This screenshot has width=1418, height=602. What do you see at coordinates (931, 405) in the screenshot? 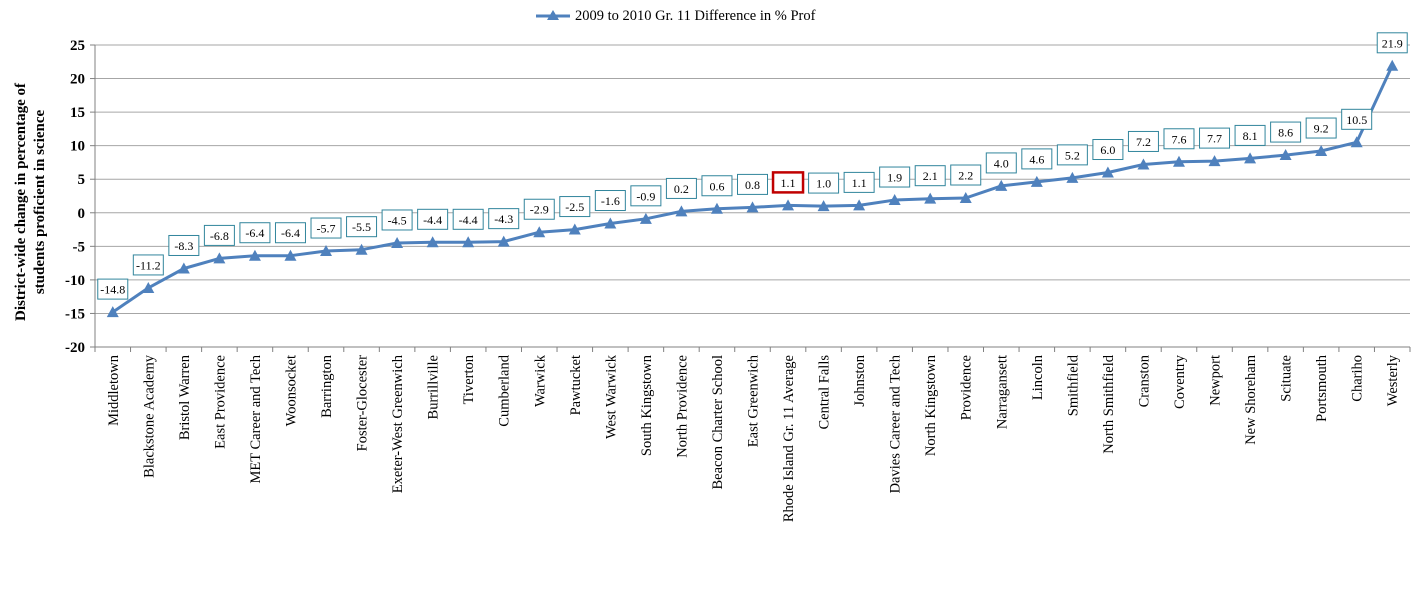
I see `x-tick-label: North Kingstown` at bounding box center [931, 405].